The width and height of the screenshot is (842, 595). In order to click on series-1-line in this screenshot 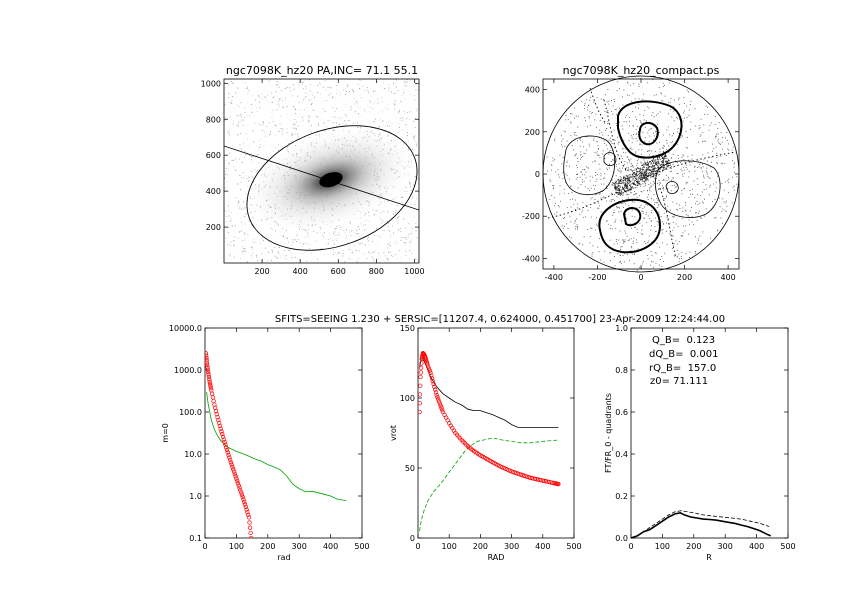, I will do `click(489, 485)`.